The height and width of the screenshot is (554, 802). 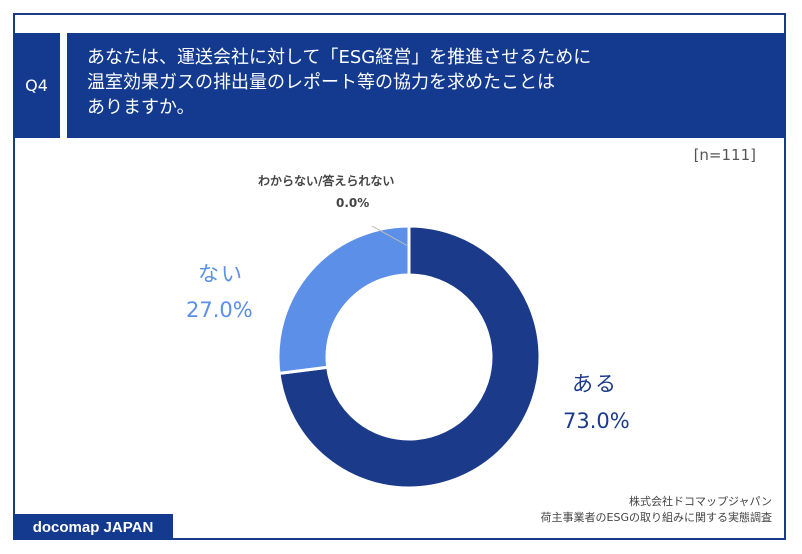 What do you see at coordinates (724, 155) in the screenshot?
I see `sample-size: [n=111]` at bounding box center [724, 155].